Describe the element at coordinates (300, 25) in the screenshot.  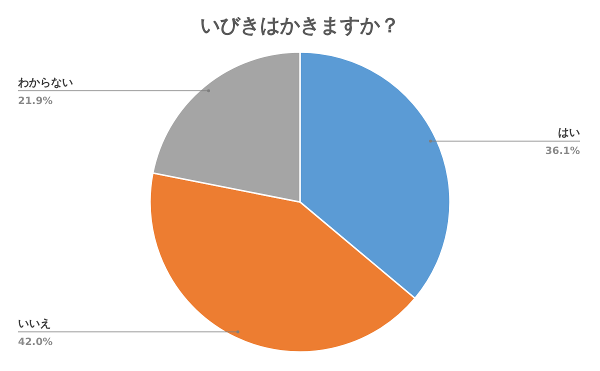
I see `chart-title: いびきはかきますか？` at that location.